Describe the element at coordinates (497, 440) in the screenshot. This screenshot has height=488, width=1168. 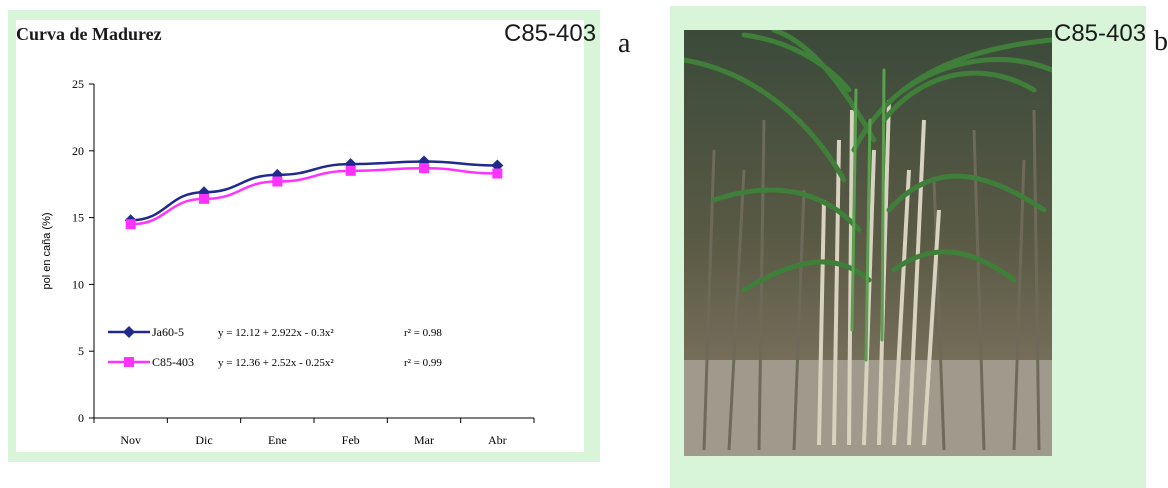
I see `x-tick-label: Abr` at that location.